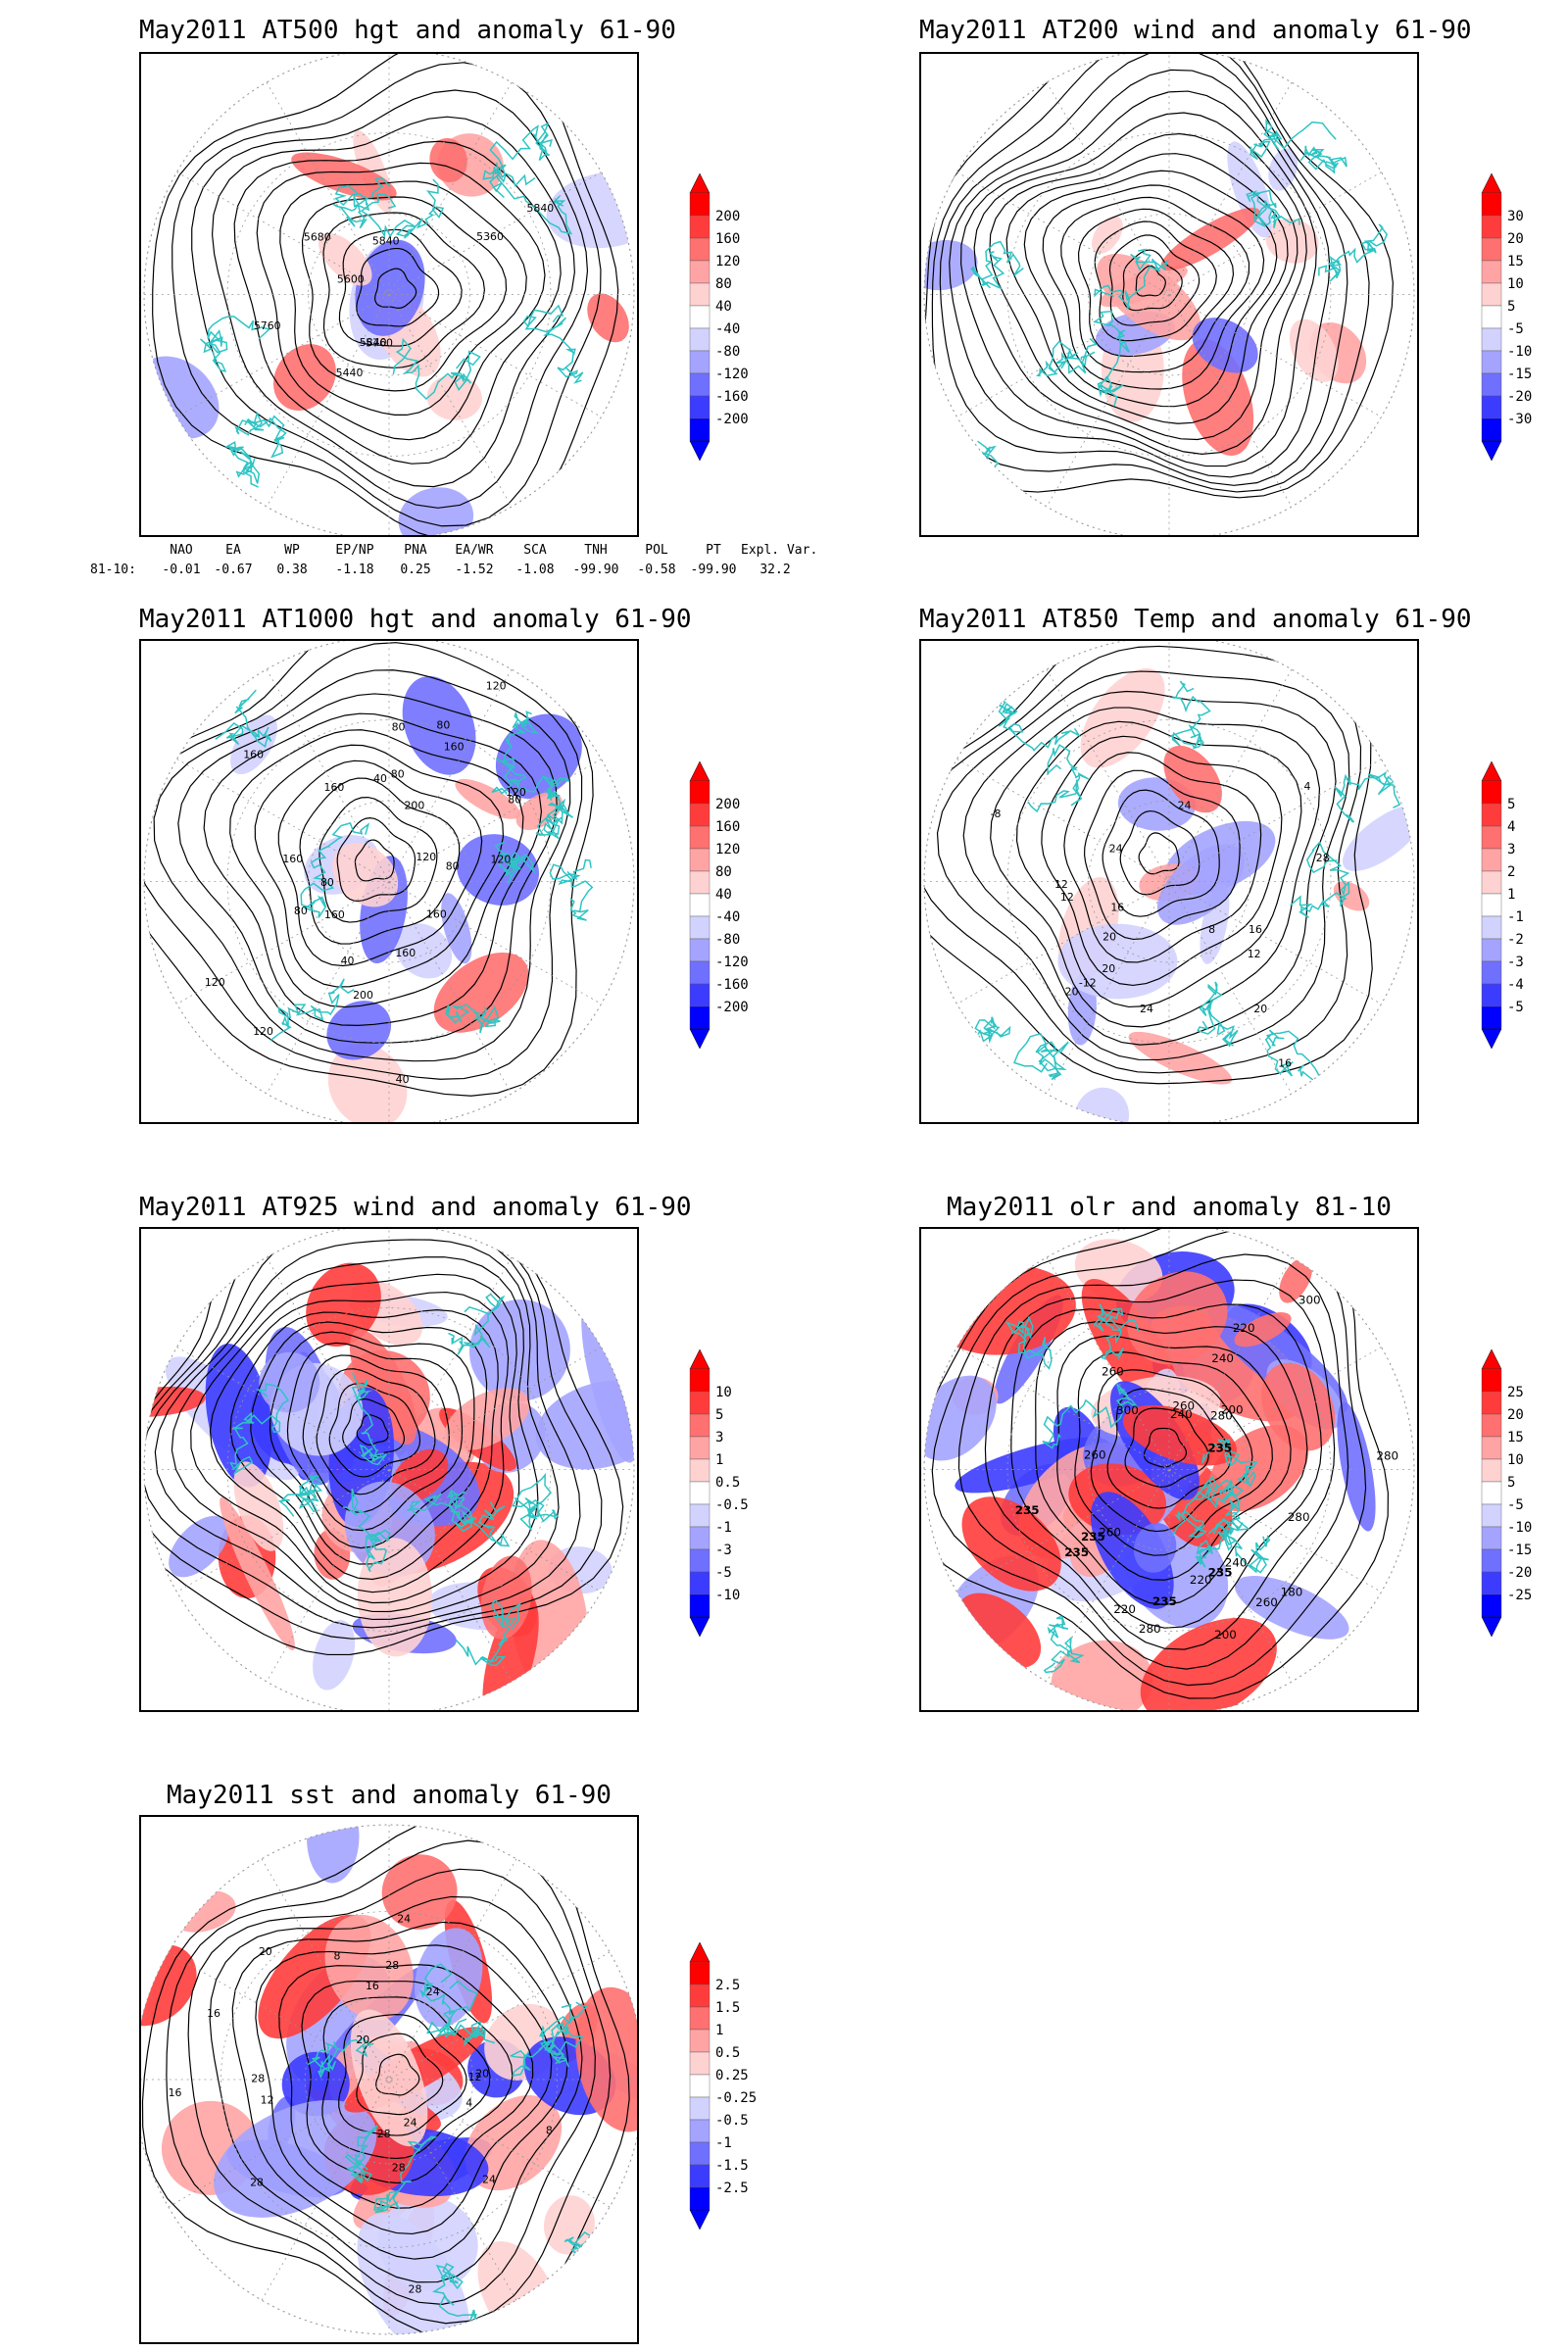 Image resolution: width=1568 pixels, height=2352 pixels. I want to click on colorbar-tick-label: -20, so click(1519, 397).